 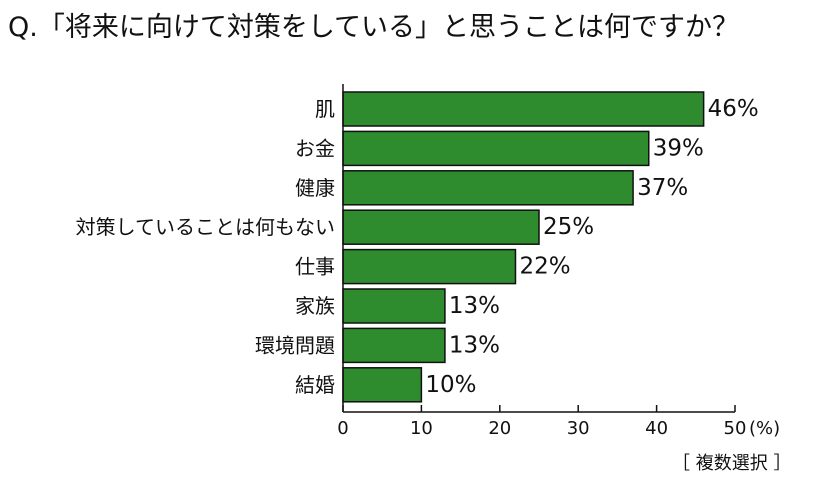 I want to click on category-label: 家族, so click(x=315, y=306).